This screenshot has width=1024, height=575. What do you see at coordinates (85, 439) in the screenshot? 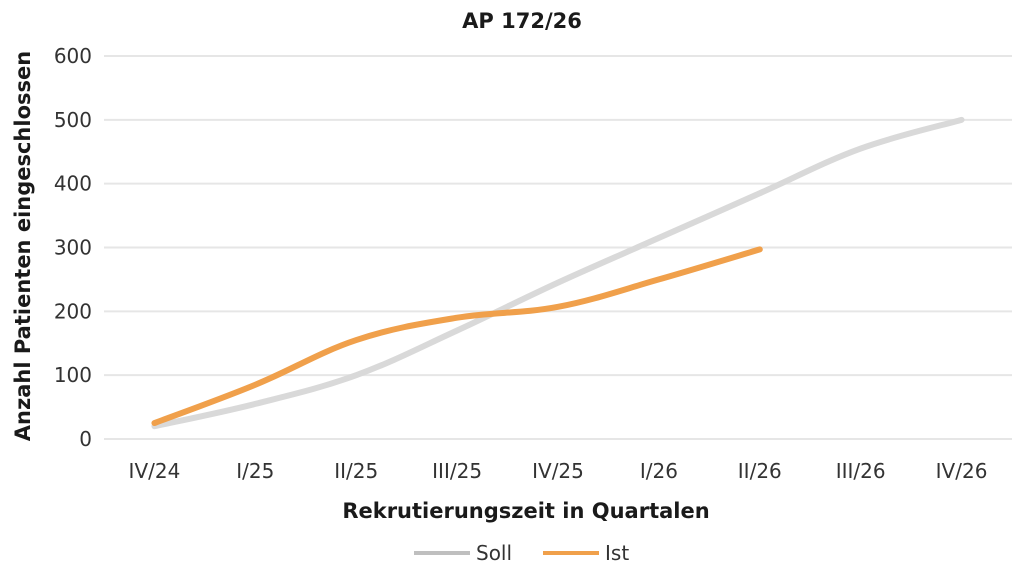
I see `y-tick-label: 0` at bounding box center [85, 439].